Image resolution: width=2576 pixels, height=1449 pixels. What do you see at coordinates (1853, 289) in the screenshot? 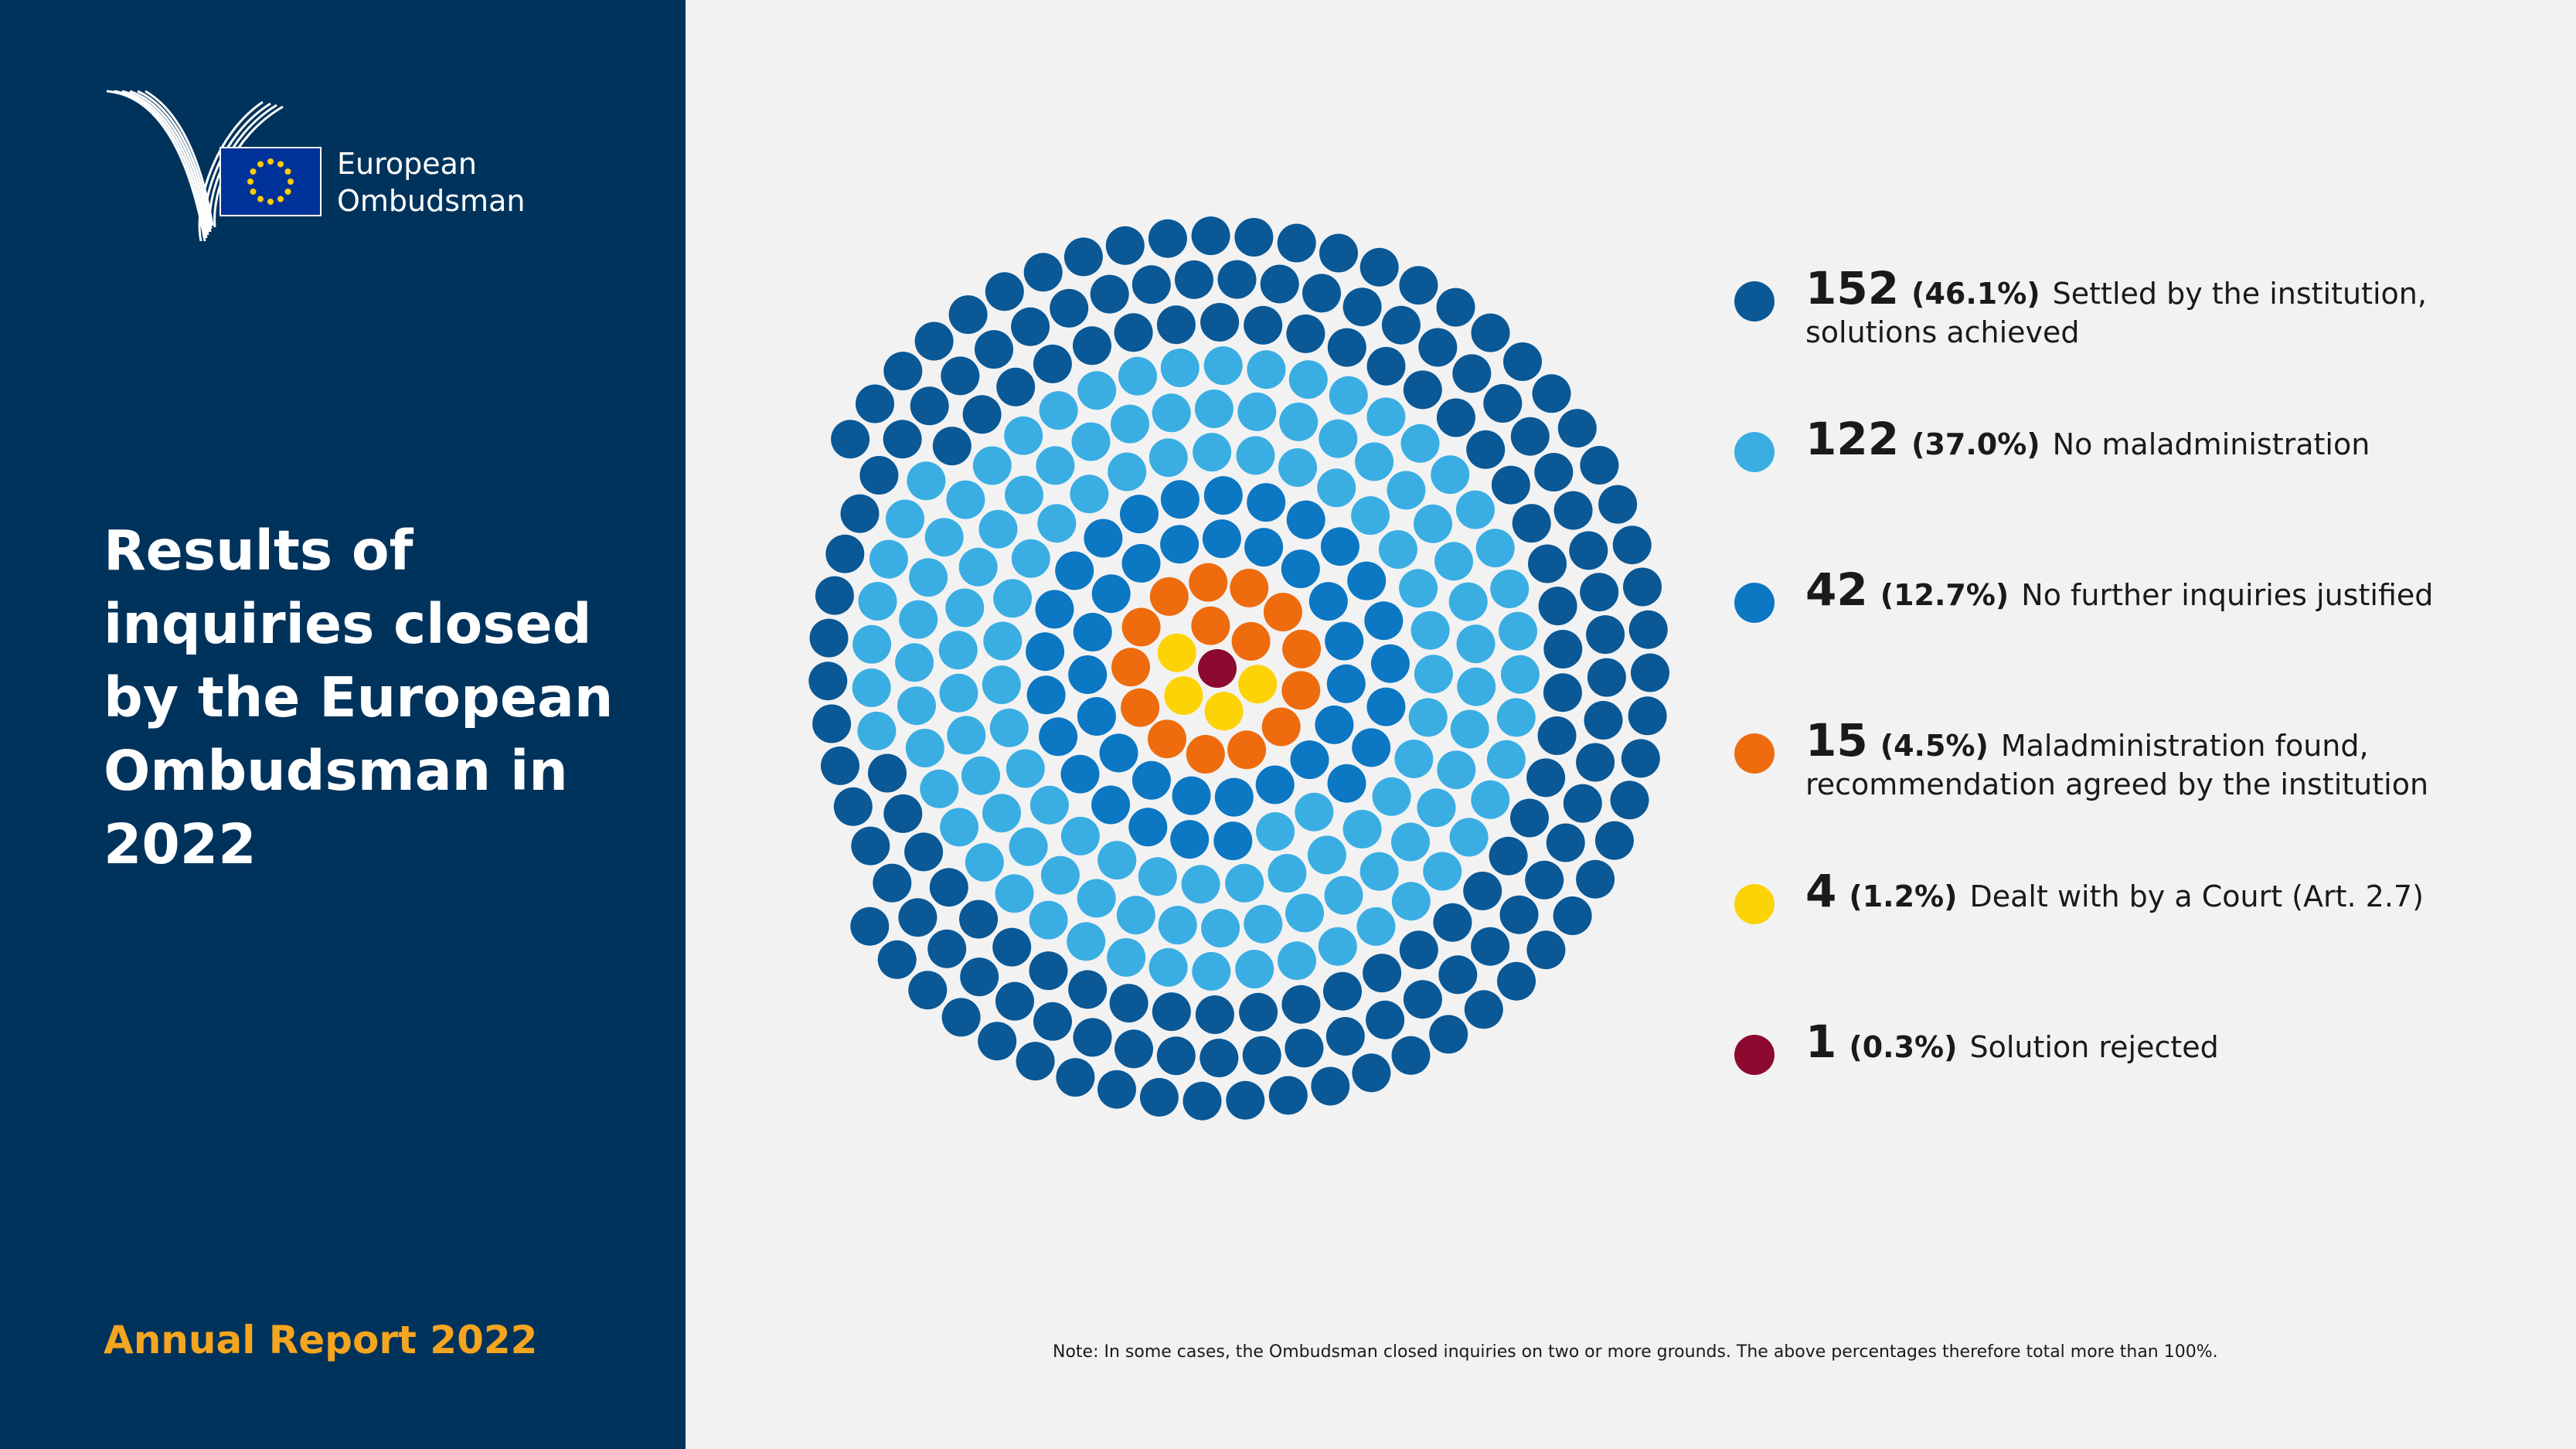
I see `legend-count: 152` at bounding box center [1853, 289].